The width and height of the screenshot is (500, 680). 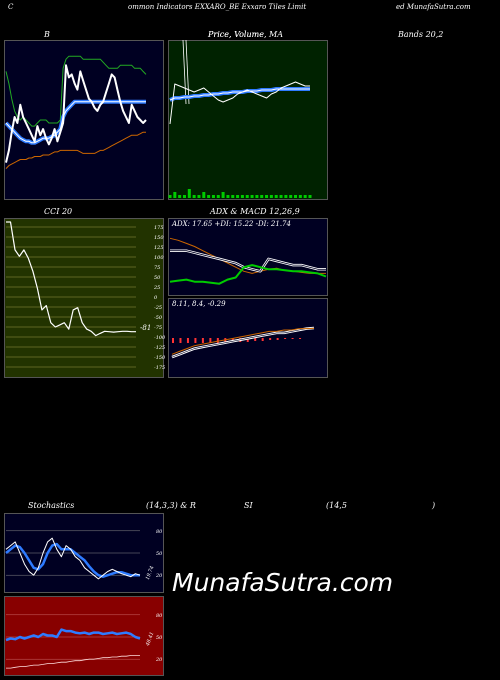 What do you see at coordinates (159, 638) in the screenshot?
I see `rsi-tick-label: 50` at bounding box center [159, 638].